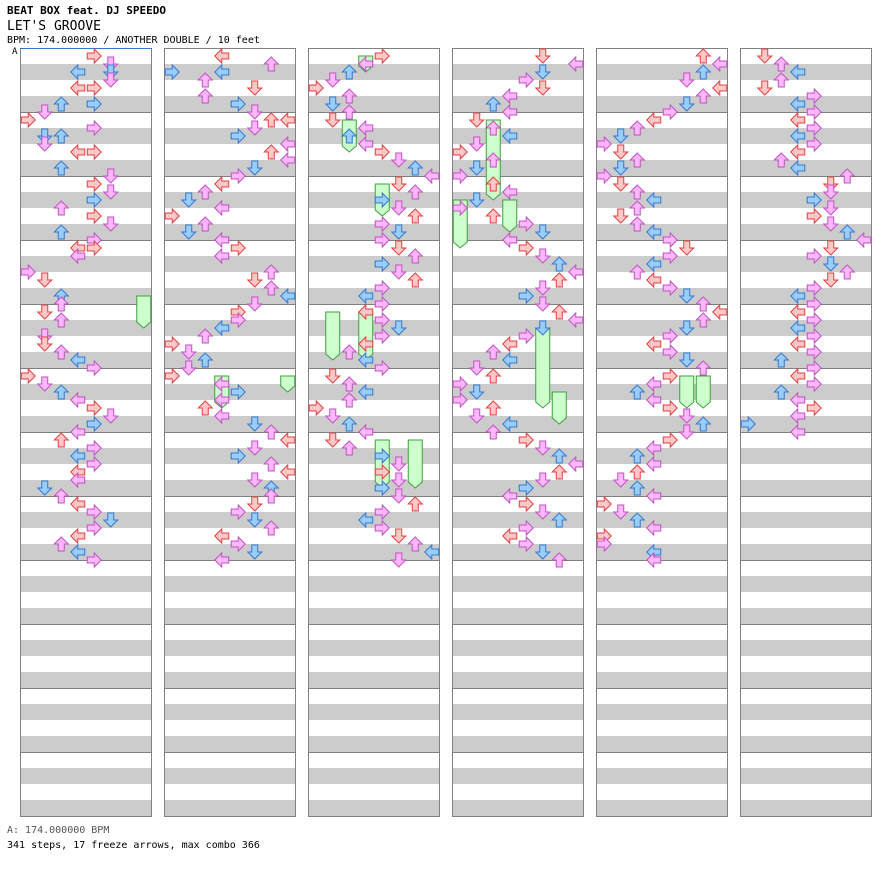  I want to click on chart-column, so click(86, 432).